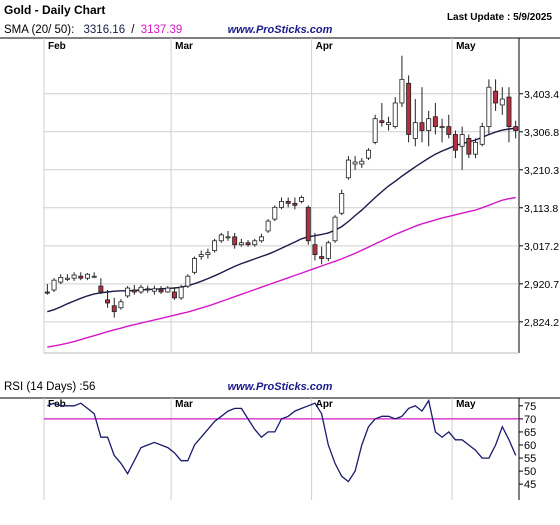 Image resolution: width=560 pixels, height=525 pixels. I want to click on price-y-tick-label: 3,403.4, so click(541, 95).